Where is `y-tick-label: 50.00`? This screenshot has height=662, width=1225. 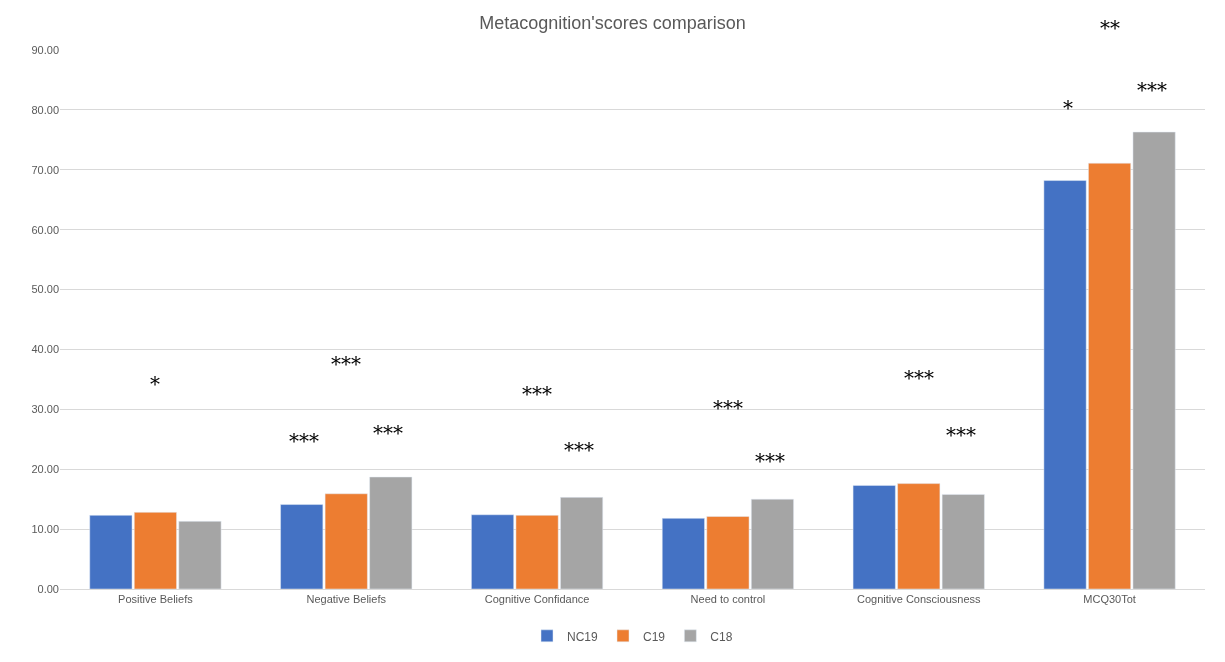
y-tick-label: 50.00 is located at coordinates (45, 289).